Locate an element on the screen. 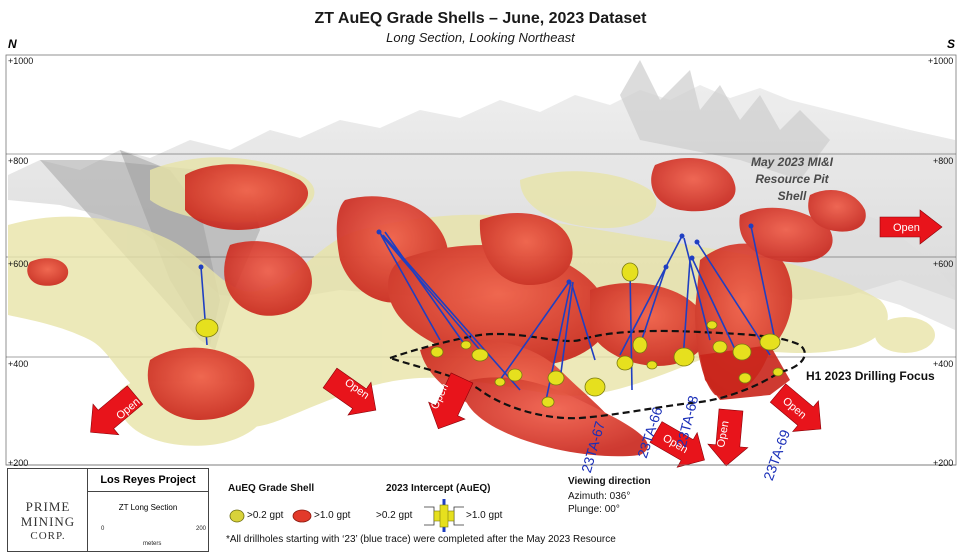 The height and width of the screenshot is (556, 961). elevation-label-left: +400 is located at coordinates (18, 364).